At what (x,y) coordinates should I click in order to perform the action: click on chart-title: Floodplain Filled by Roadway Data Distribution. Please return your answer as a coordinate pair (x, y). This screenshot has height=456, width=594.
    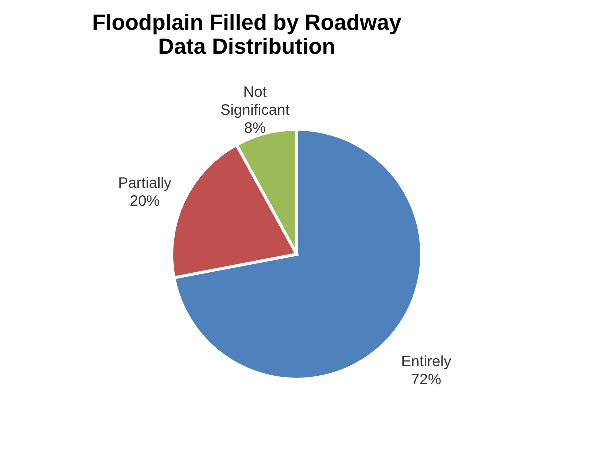
    Looking at the image, I should click on (247, 34).